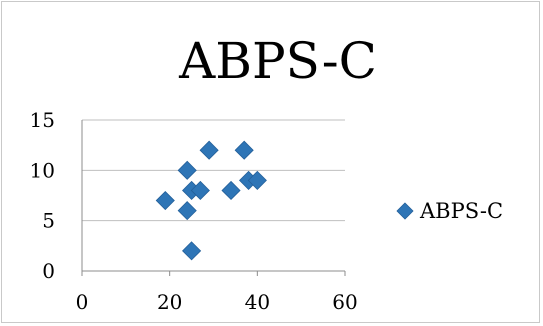  I want to click on legend: ABPS-C, so click(449, 211).